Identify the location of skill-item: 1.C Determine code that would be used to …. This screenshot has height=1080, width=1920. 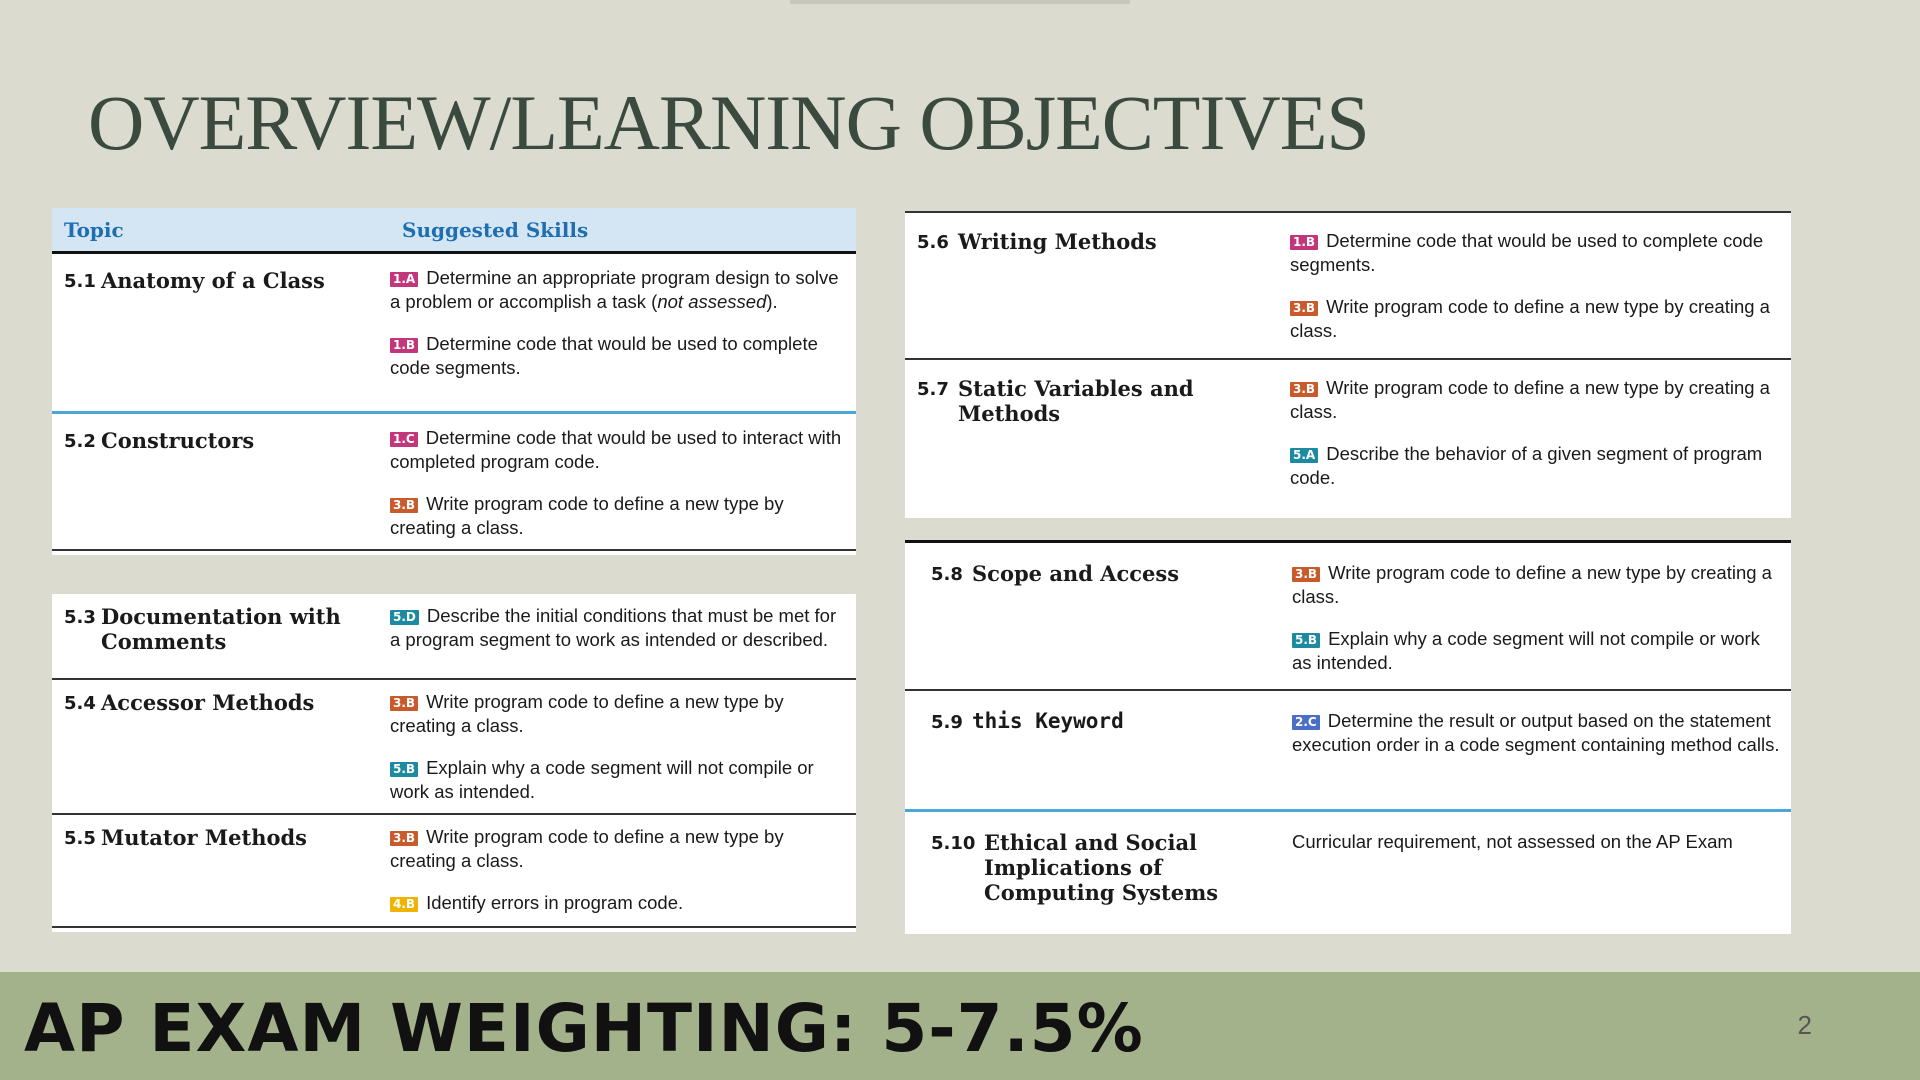
(617, 450).